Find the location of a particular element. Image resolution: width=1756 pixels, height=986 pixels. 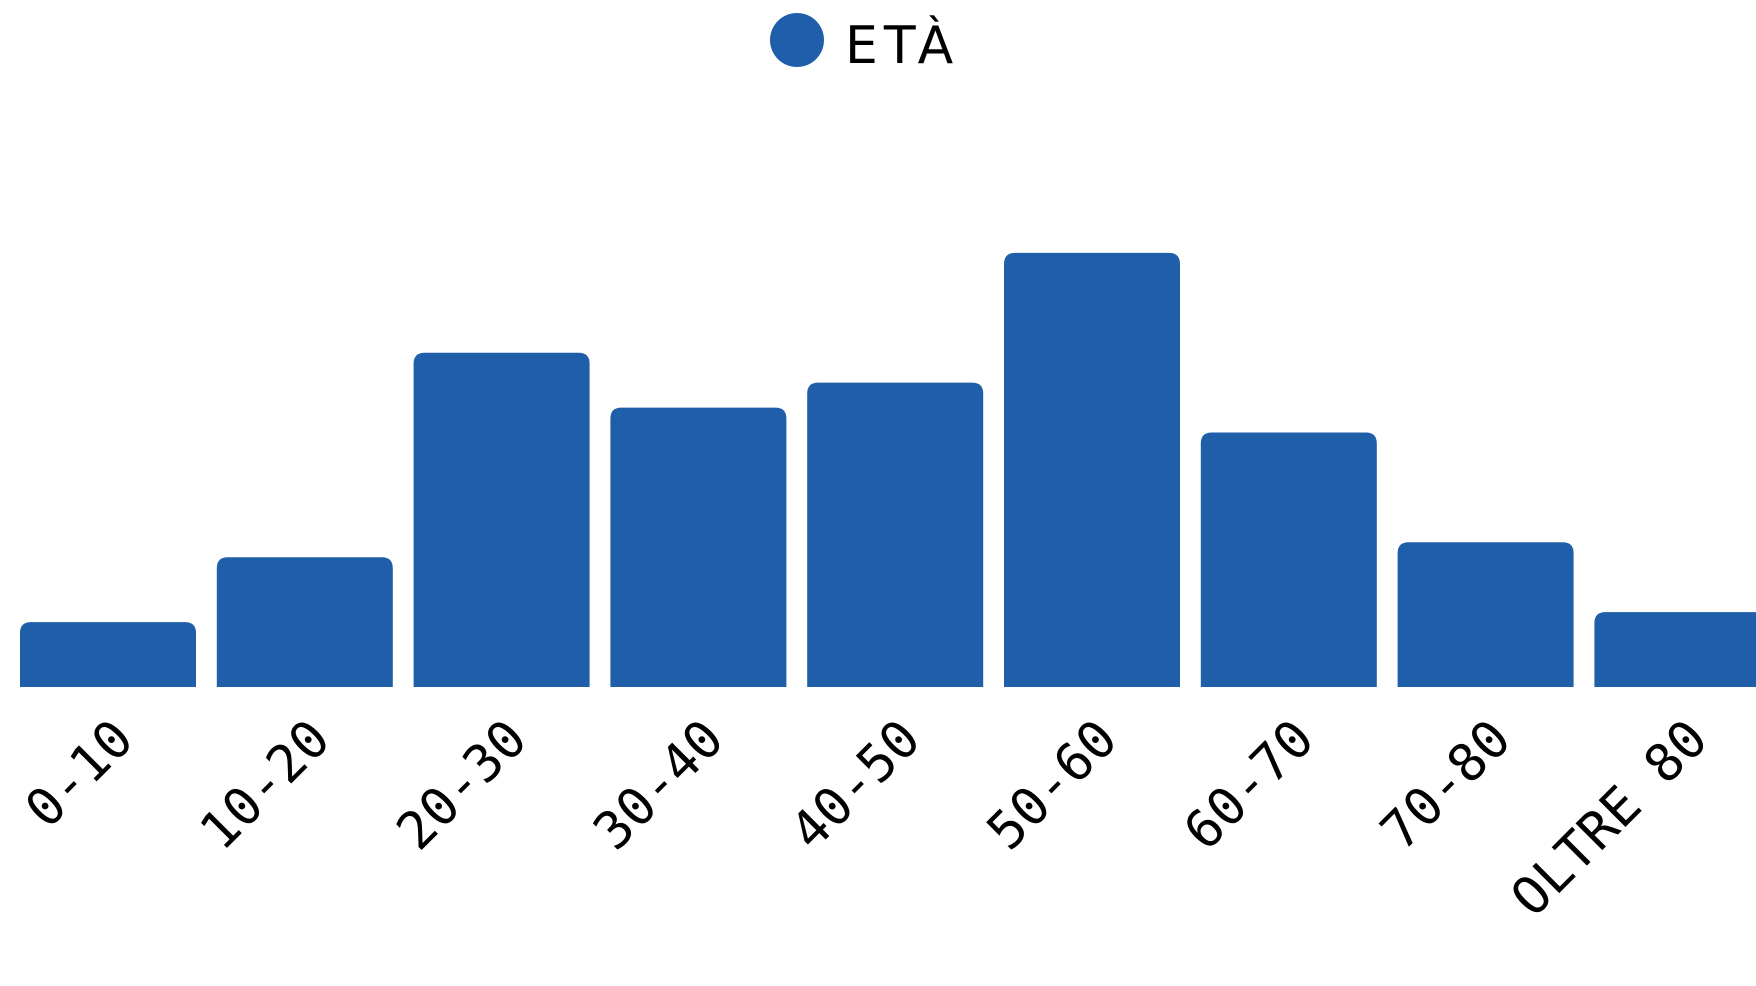

x-tick-label-oltre-80: OLTRE 80 is located at coordinates (1610, 819).